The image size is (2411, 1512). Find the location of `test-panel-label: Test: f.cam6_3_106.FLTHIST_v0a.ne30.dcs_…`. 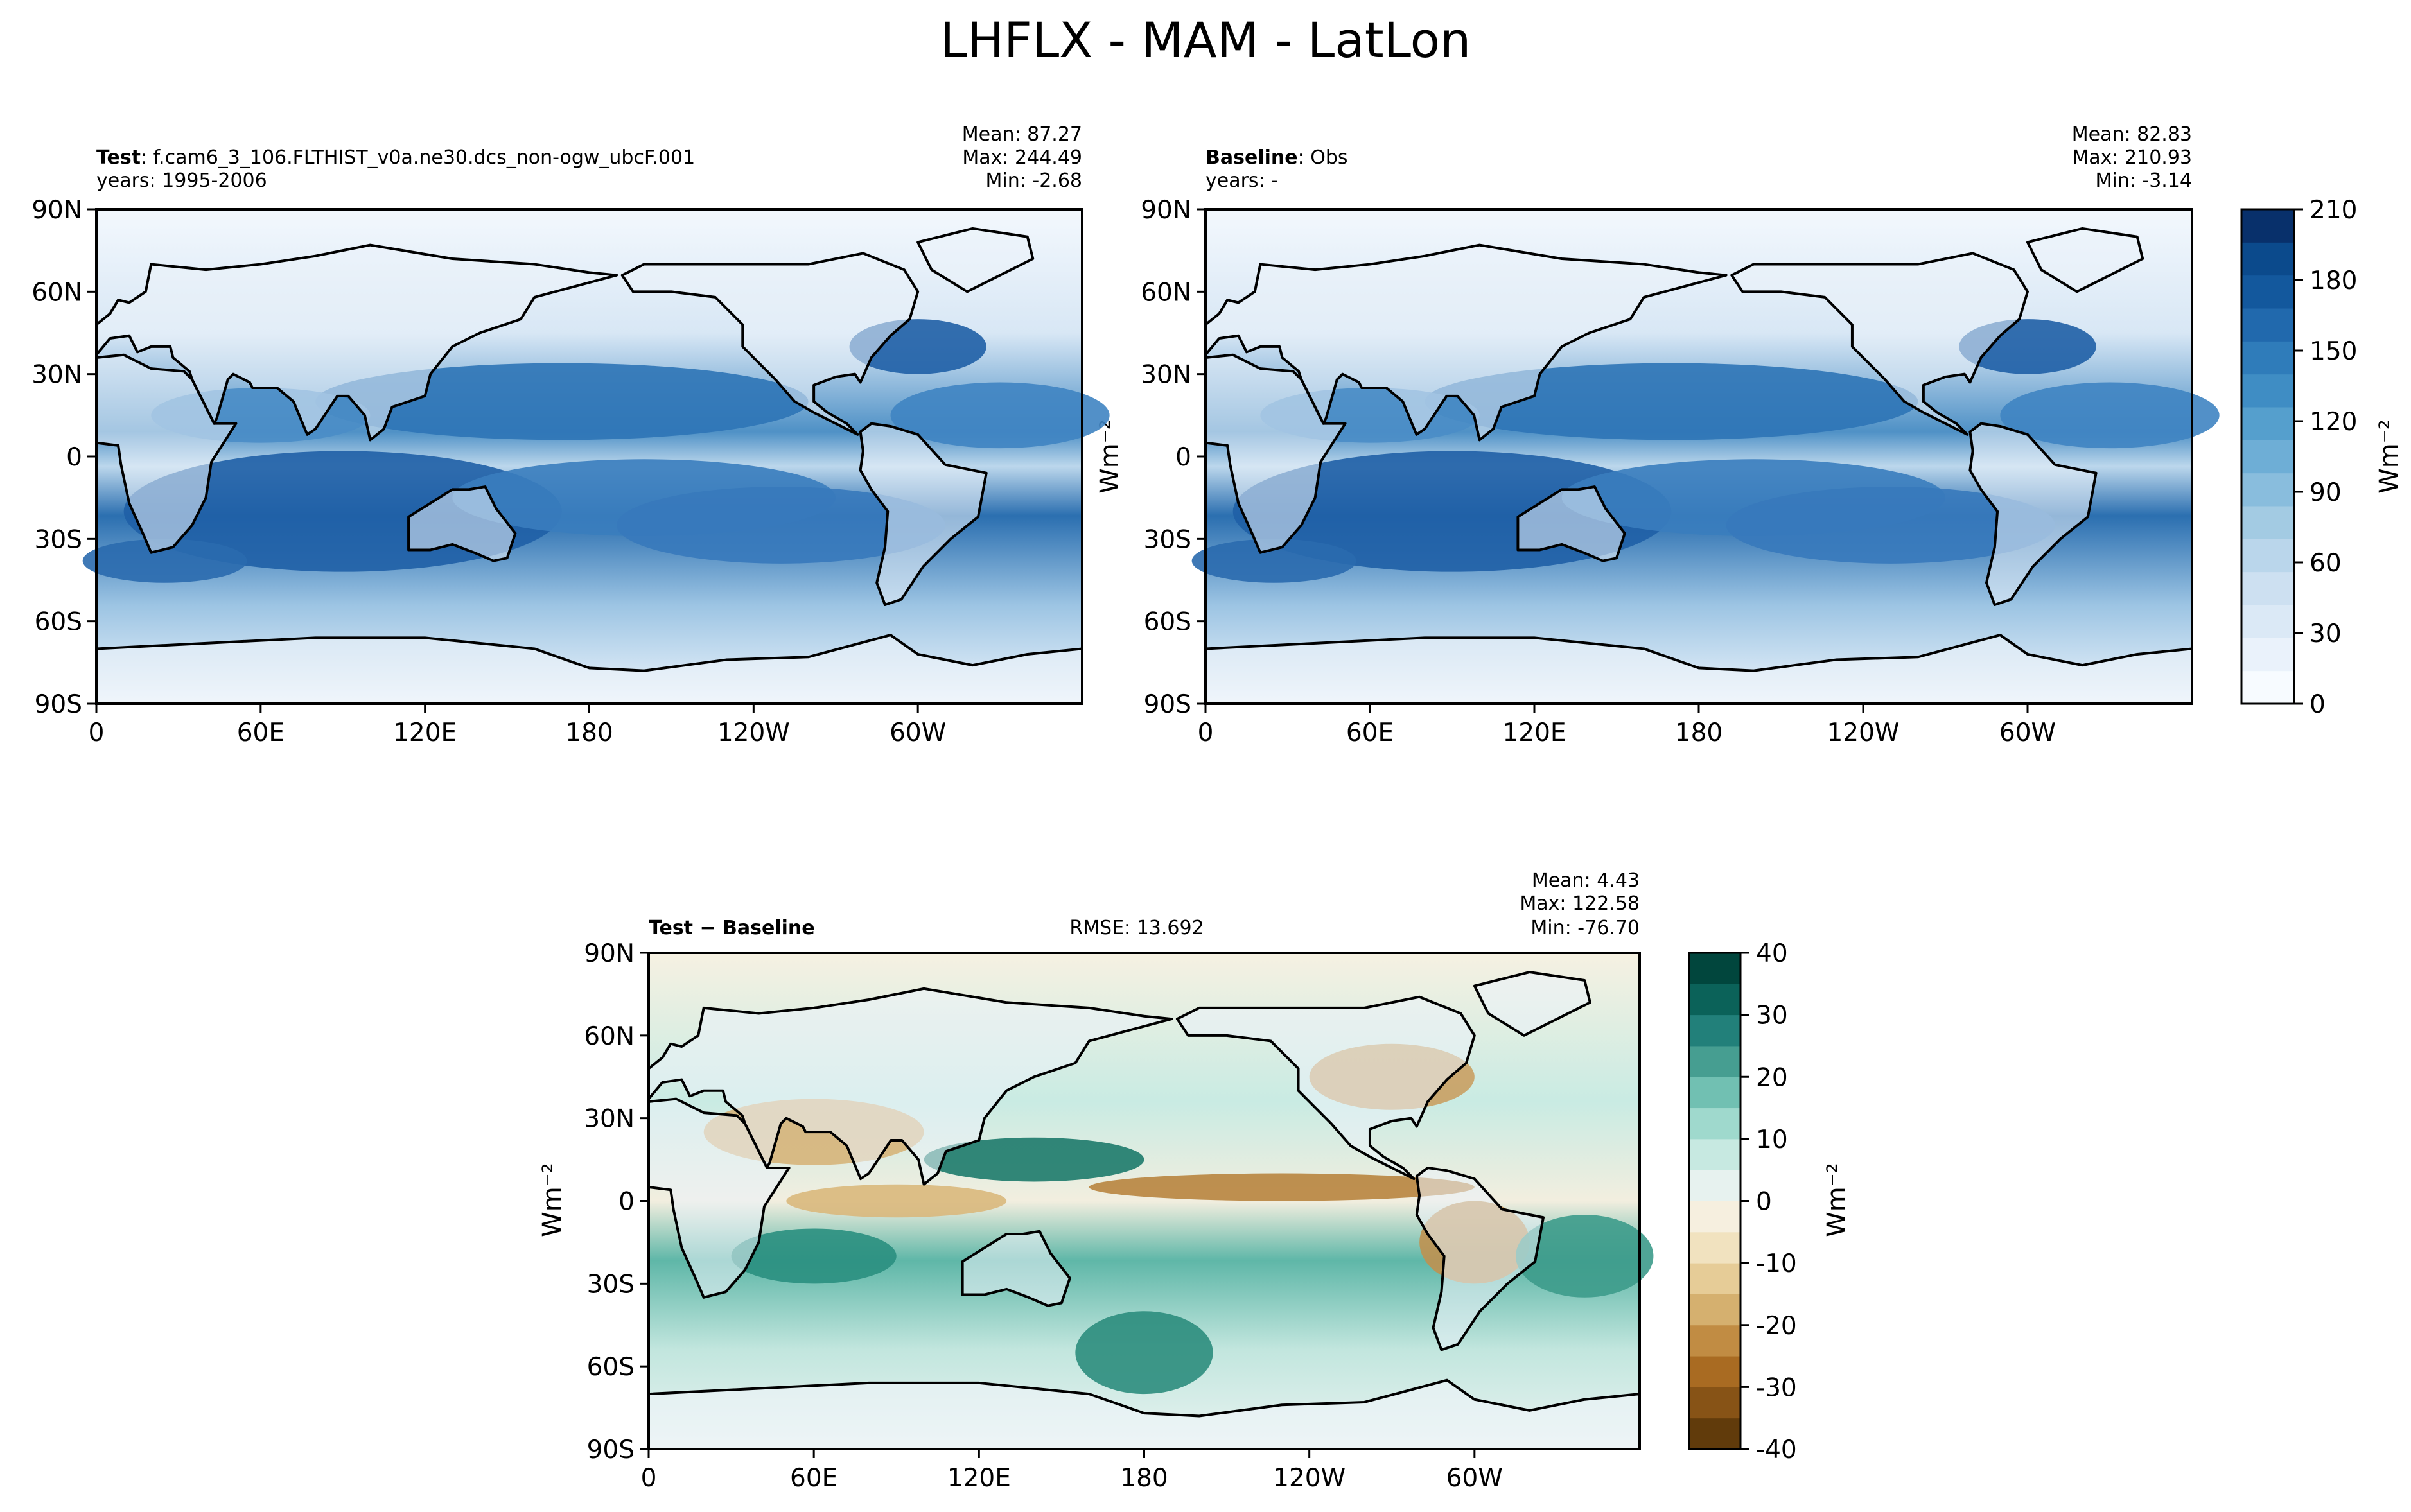

test-panel-label: Test: f.cam6_3_106.FLTHIST_v0a.ne30.dcs_… is located at coordinates (396, 157).